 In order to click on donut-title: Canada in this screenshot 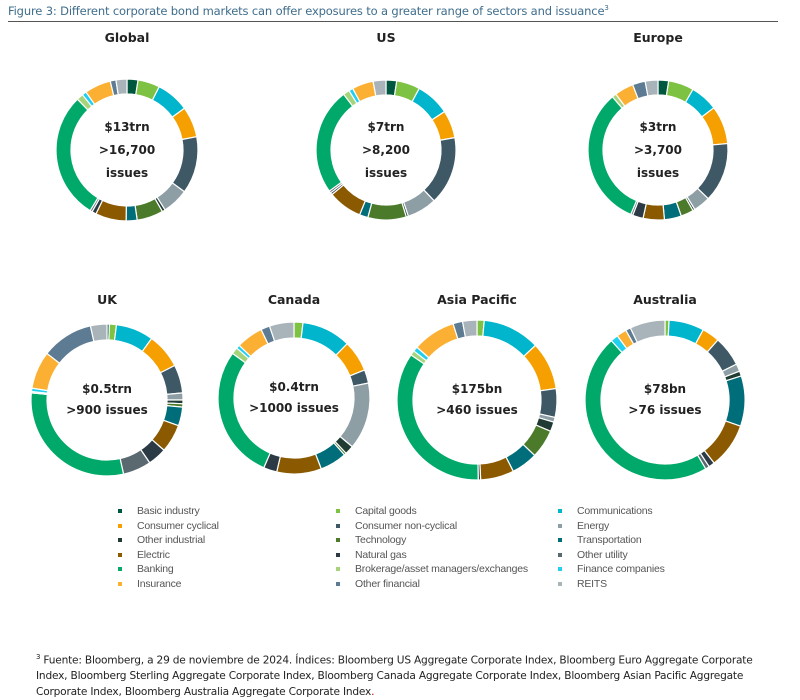, I will do `click(294, 299)`.